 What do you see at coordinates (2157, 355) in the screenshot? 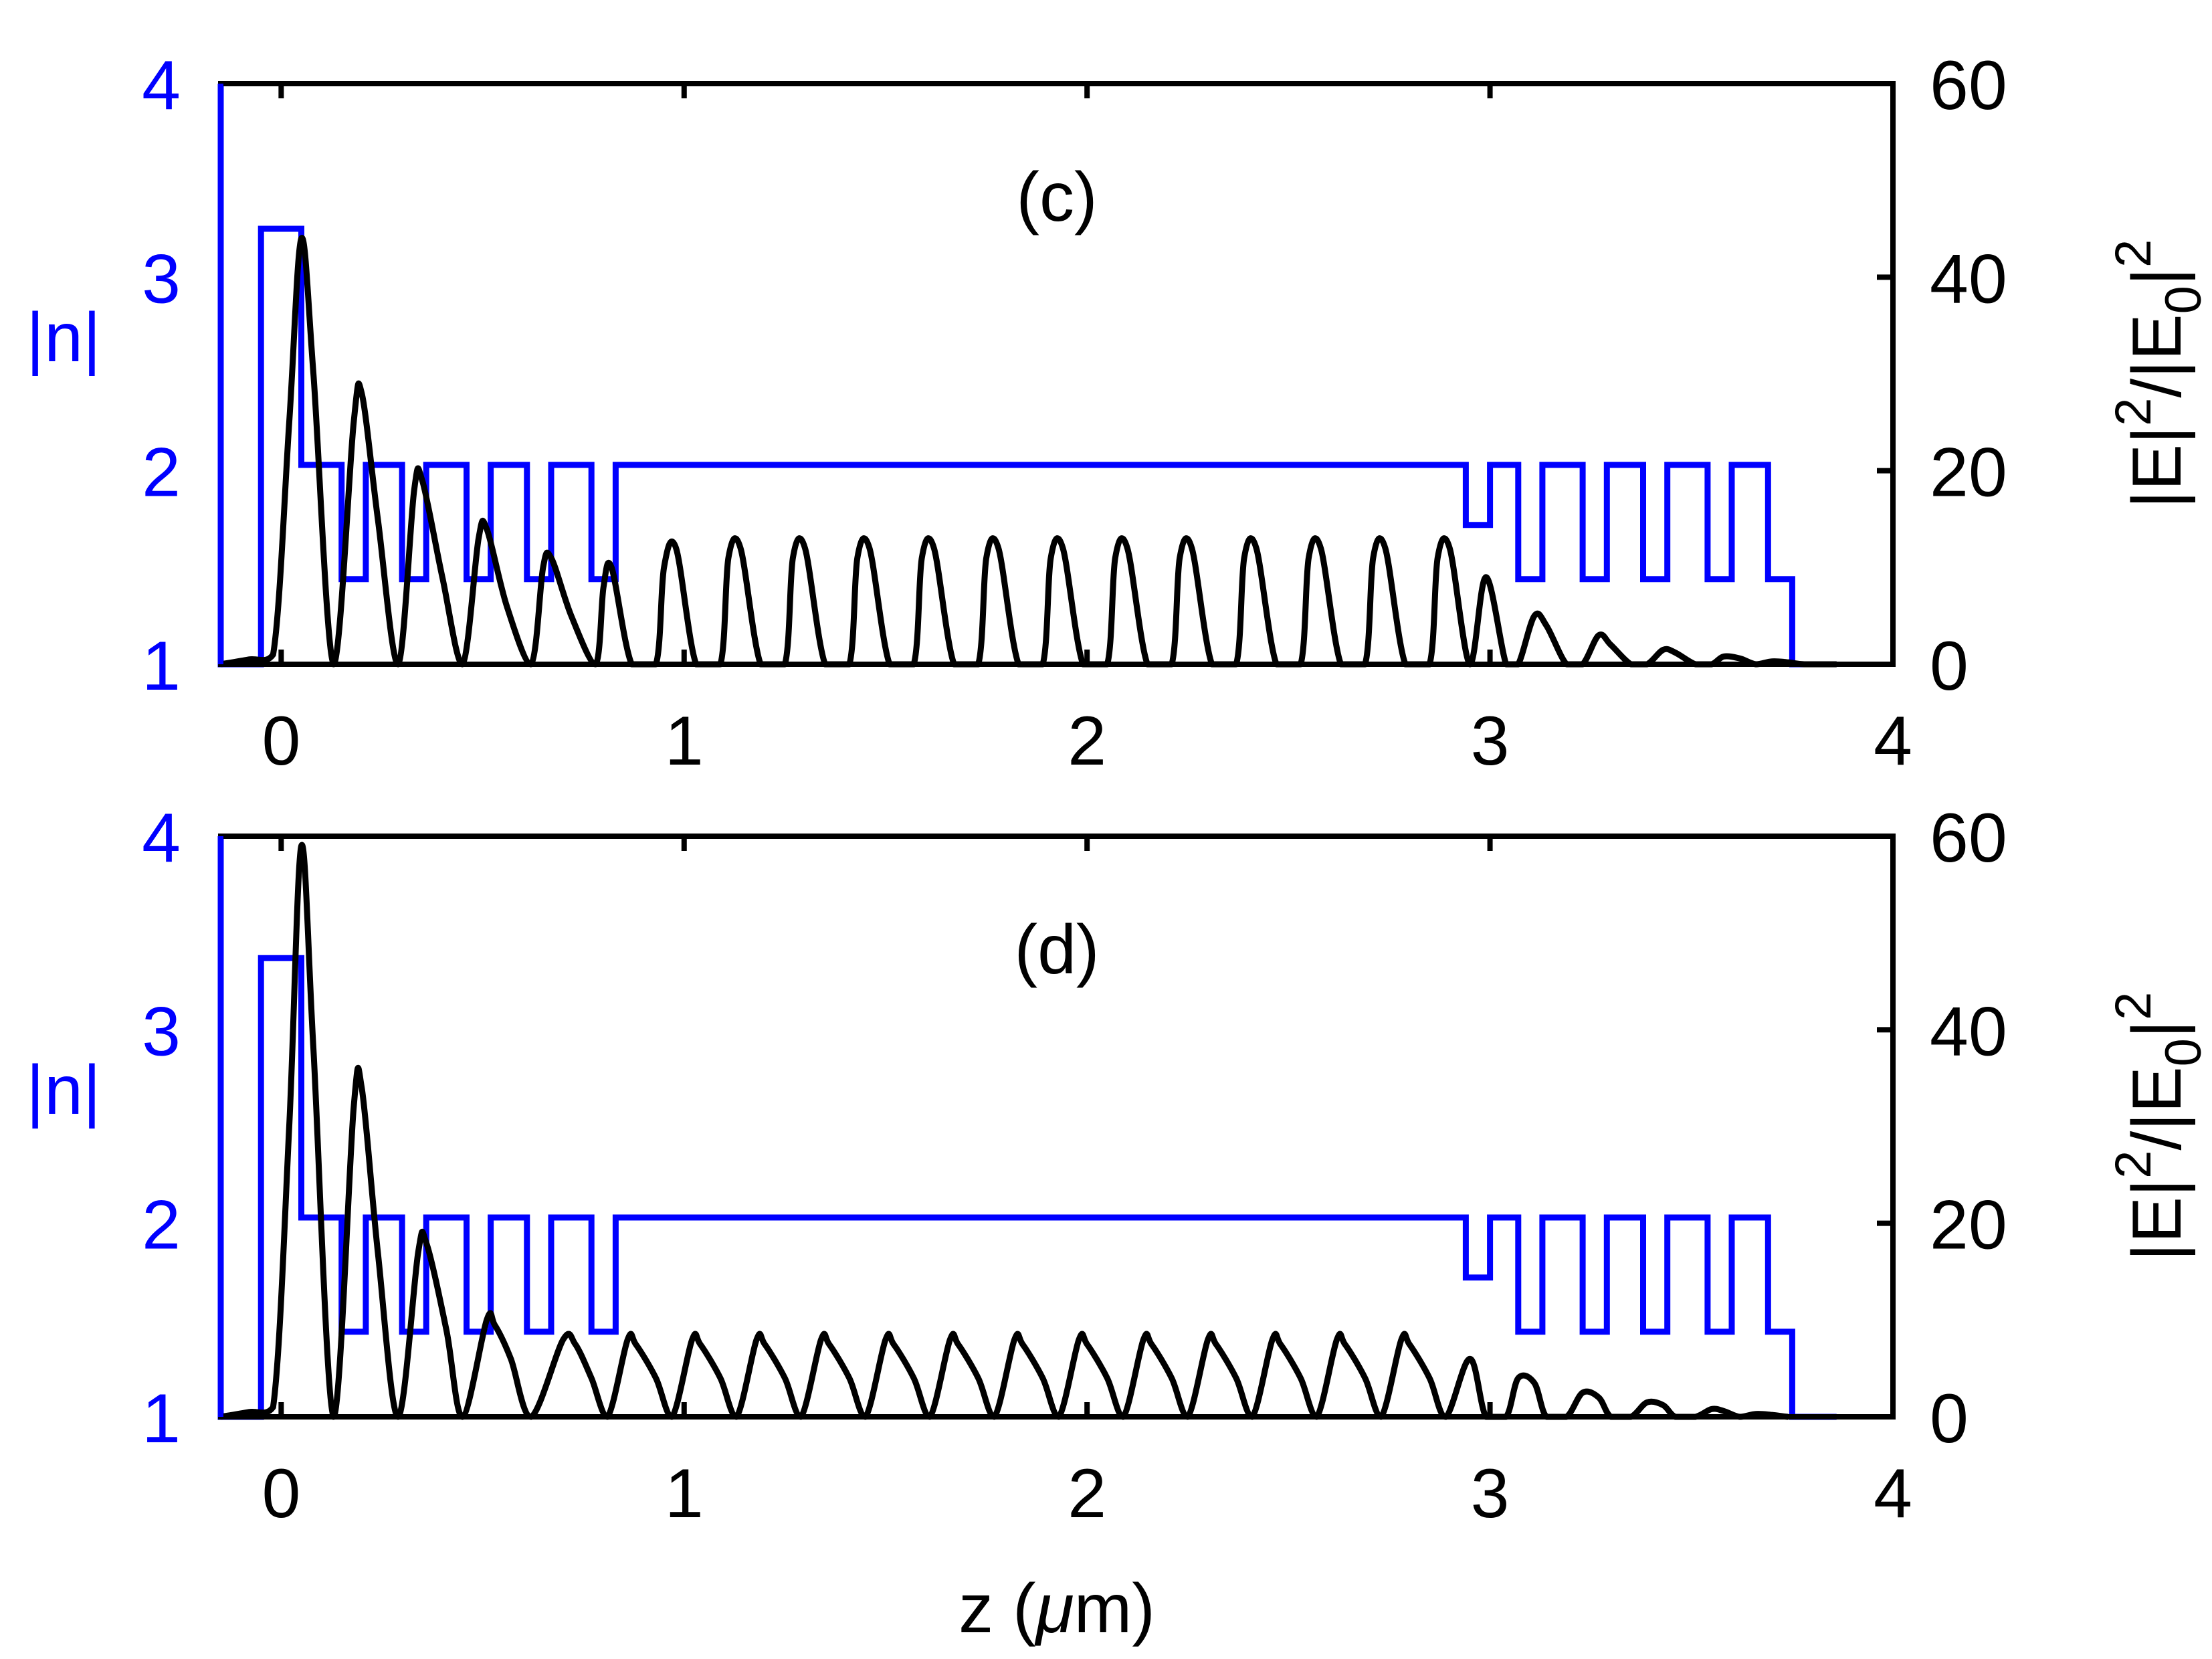
I see `panel-c-right-label-mid: /|E` at bounding box center [2157, 355].